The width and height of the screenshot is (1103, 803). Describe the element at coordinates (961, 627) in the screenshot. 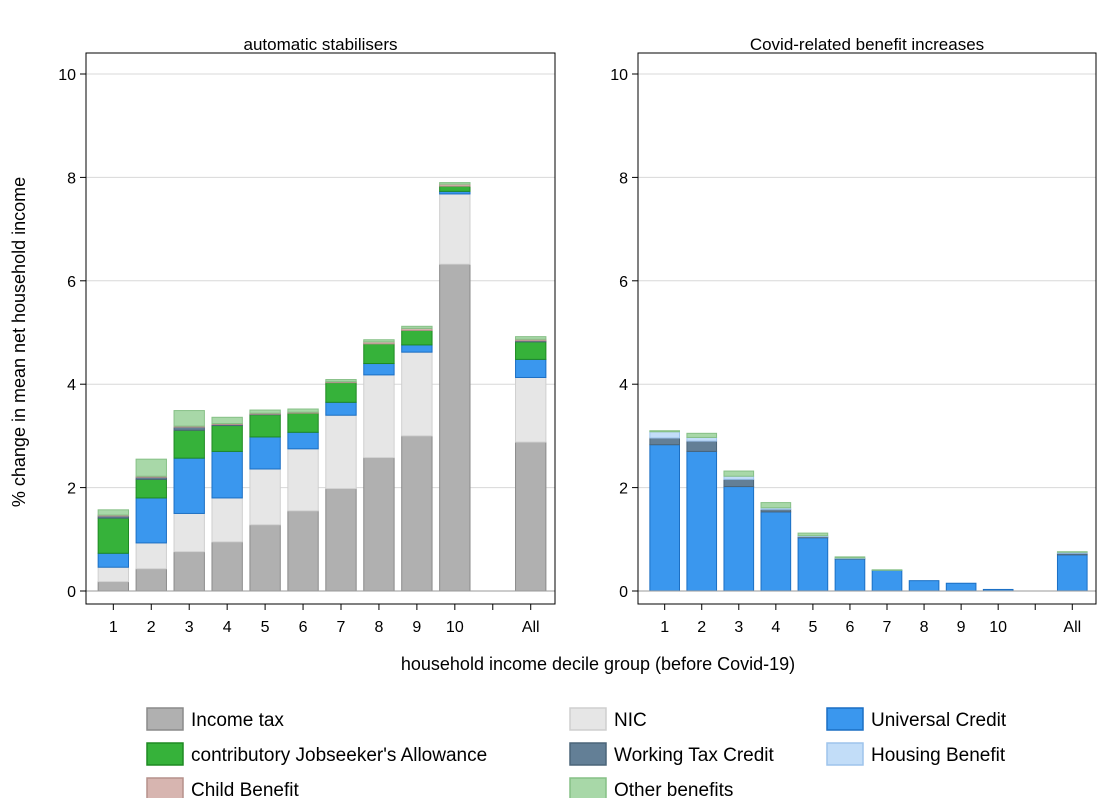

I see `x-tick-label: 9` at that location.